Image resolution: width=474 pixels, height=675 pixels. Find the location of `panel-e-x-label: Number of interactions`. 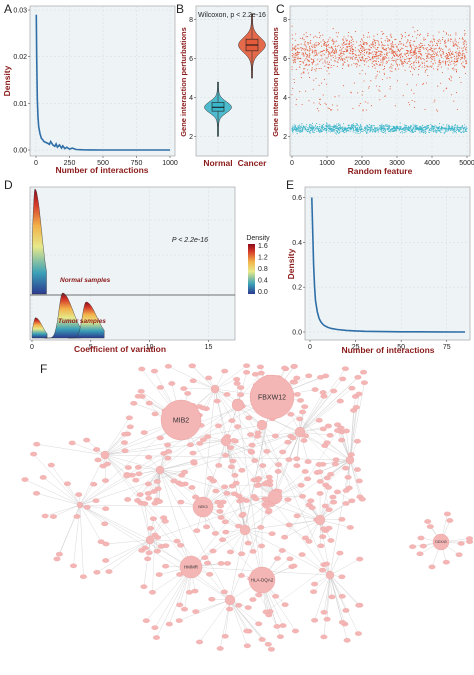

panel-e-x-label: Number of interactions is located at coordinates (387, 350).